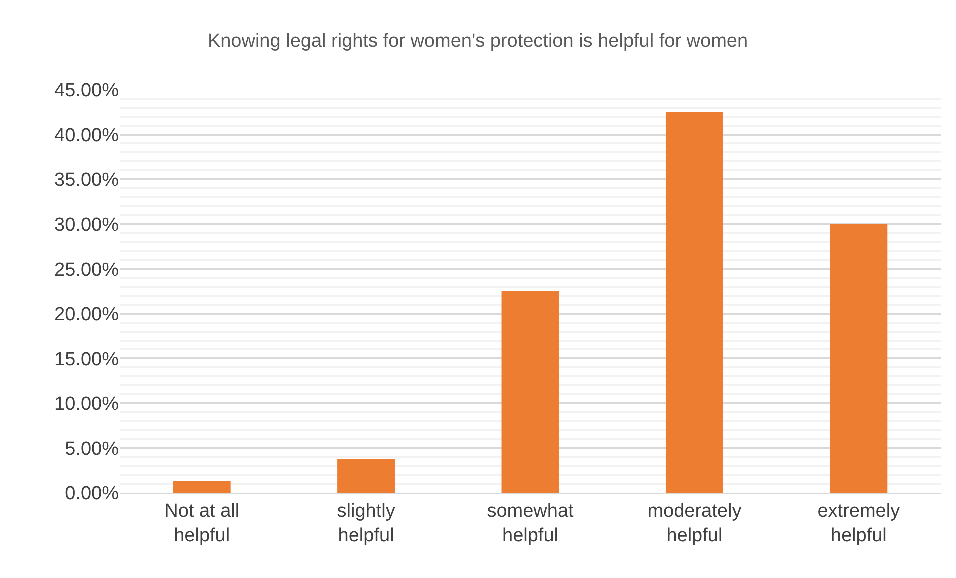 The width and height of the screenshot is (956, 578). Describe the element at coordinates (87, 270) in the screenshot. I see `y-tick-label: 25.00%` at that location.